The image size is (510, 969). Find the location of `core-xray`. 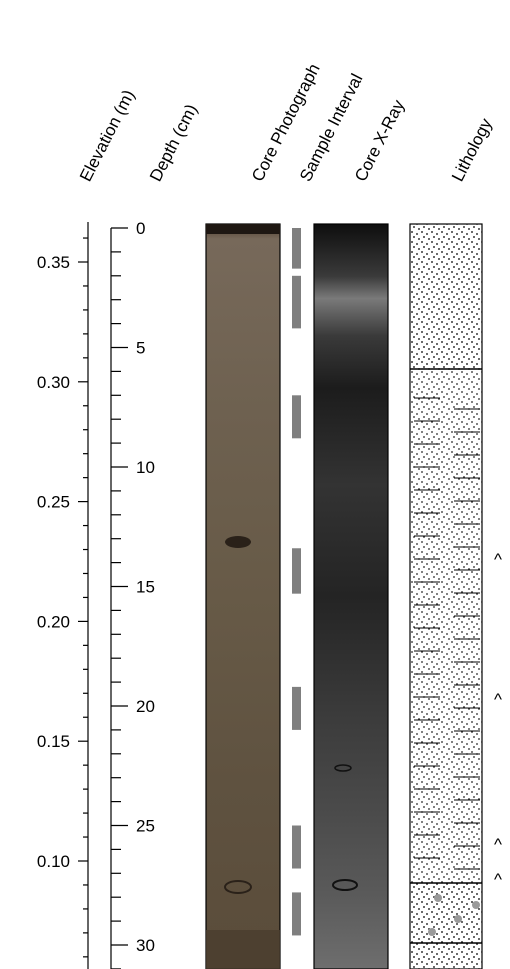

core-xray is located at coordinates (351, 596).